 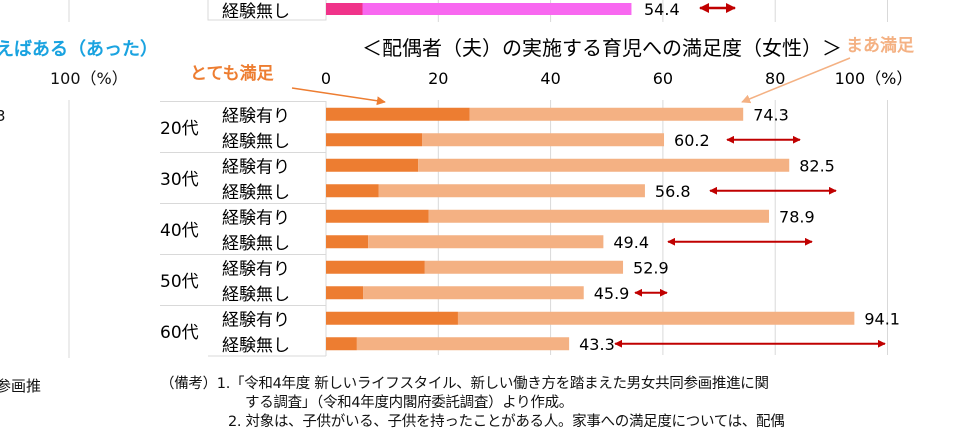 What do you see at coordinates (673, 191) in the screenshot?
I see `bar-total-label: 56.8` at bounding box center [673, 191].